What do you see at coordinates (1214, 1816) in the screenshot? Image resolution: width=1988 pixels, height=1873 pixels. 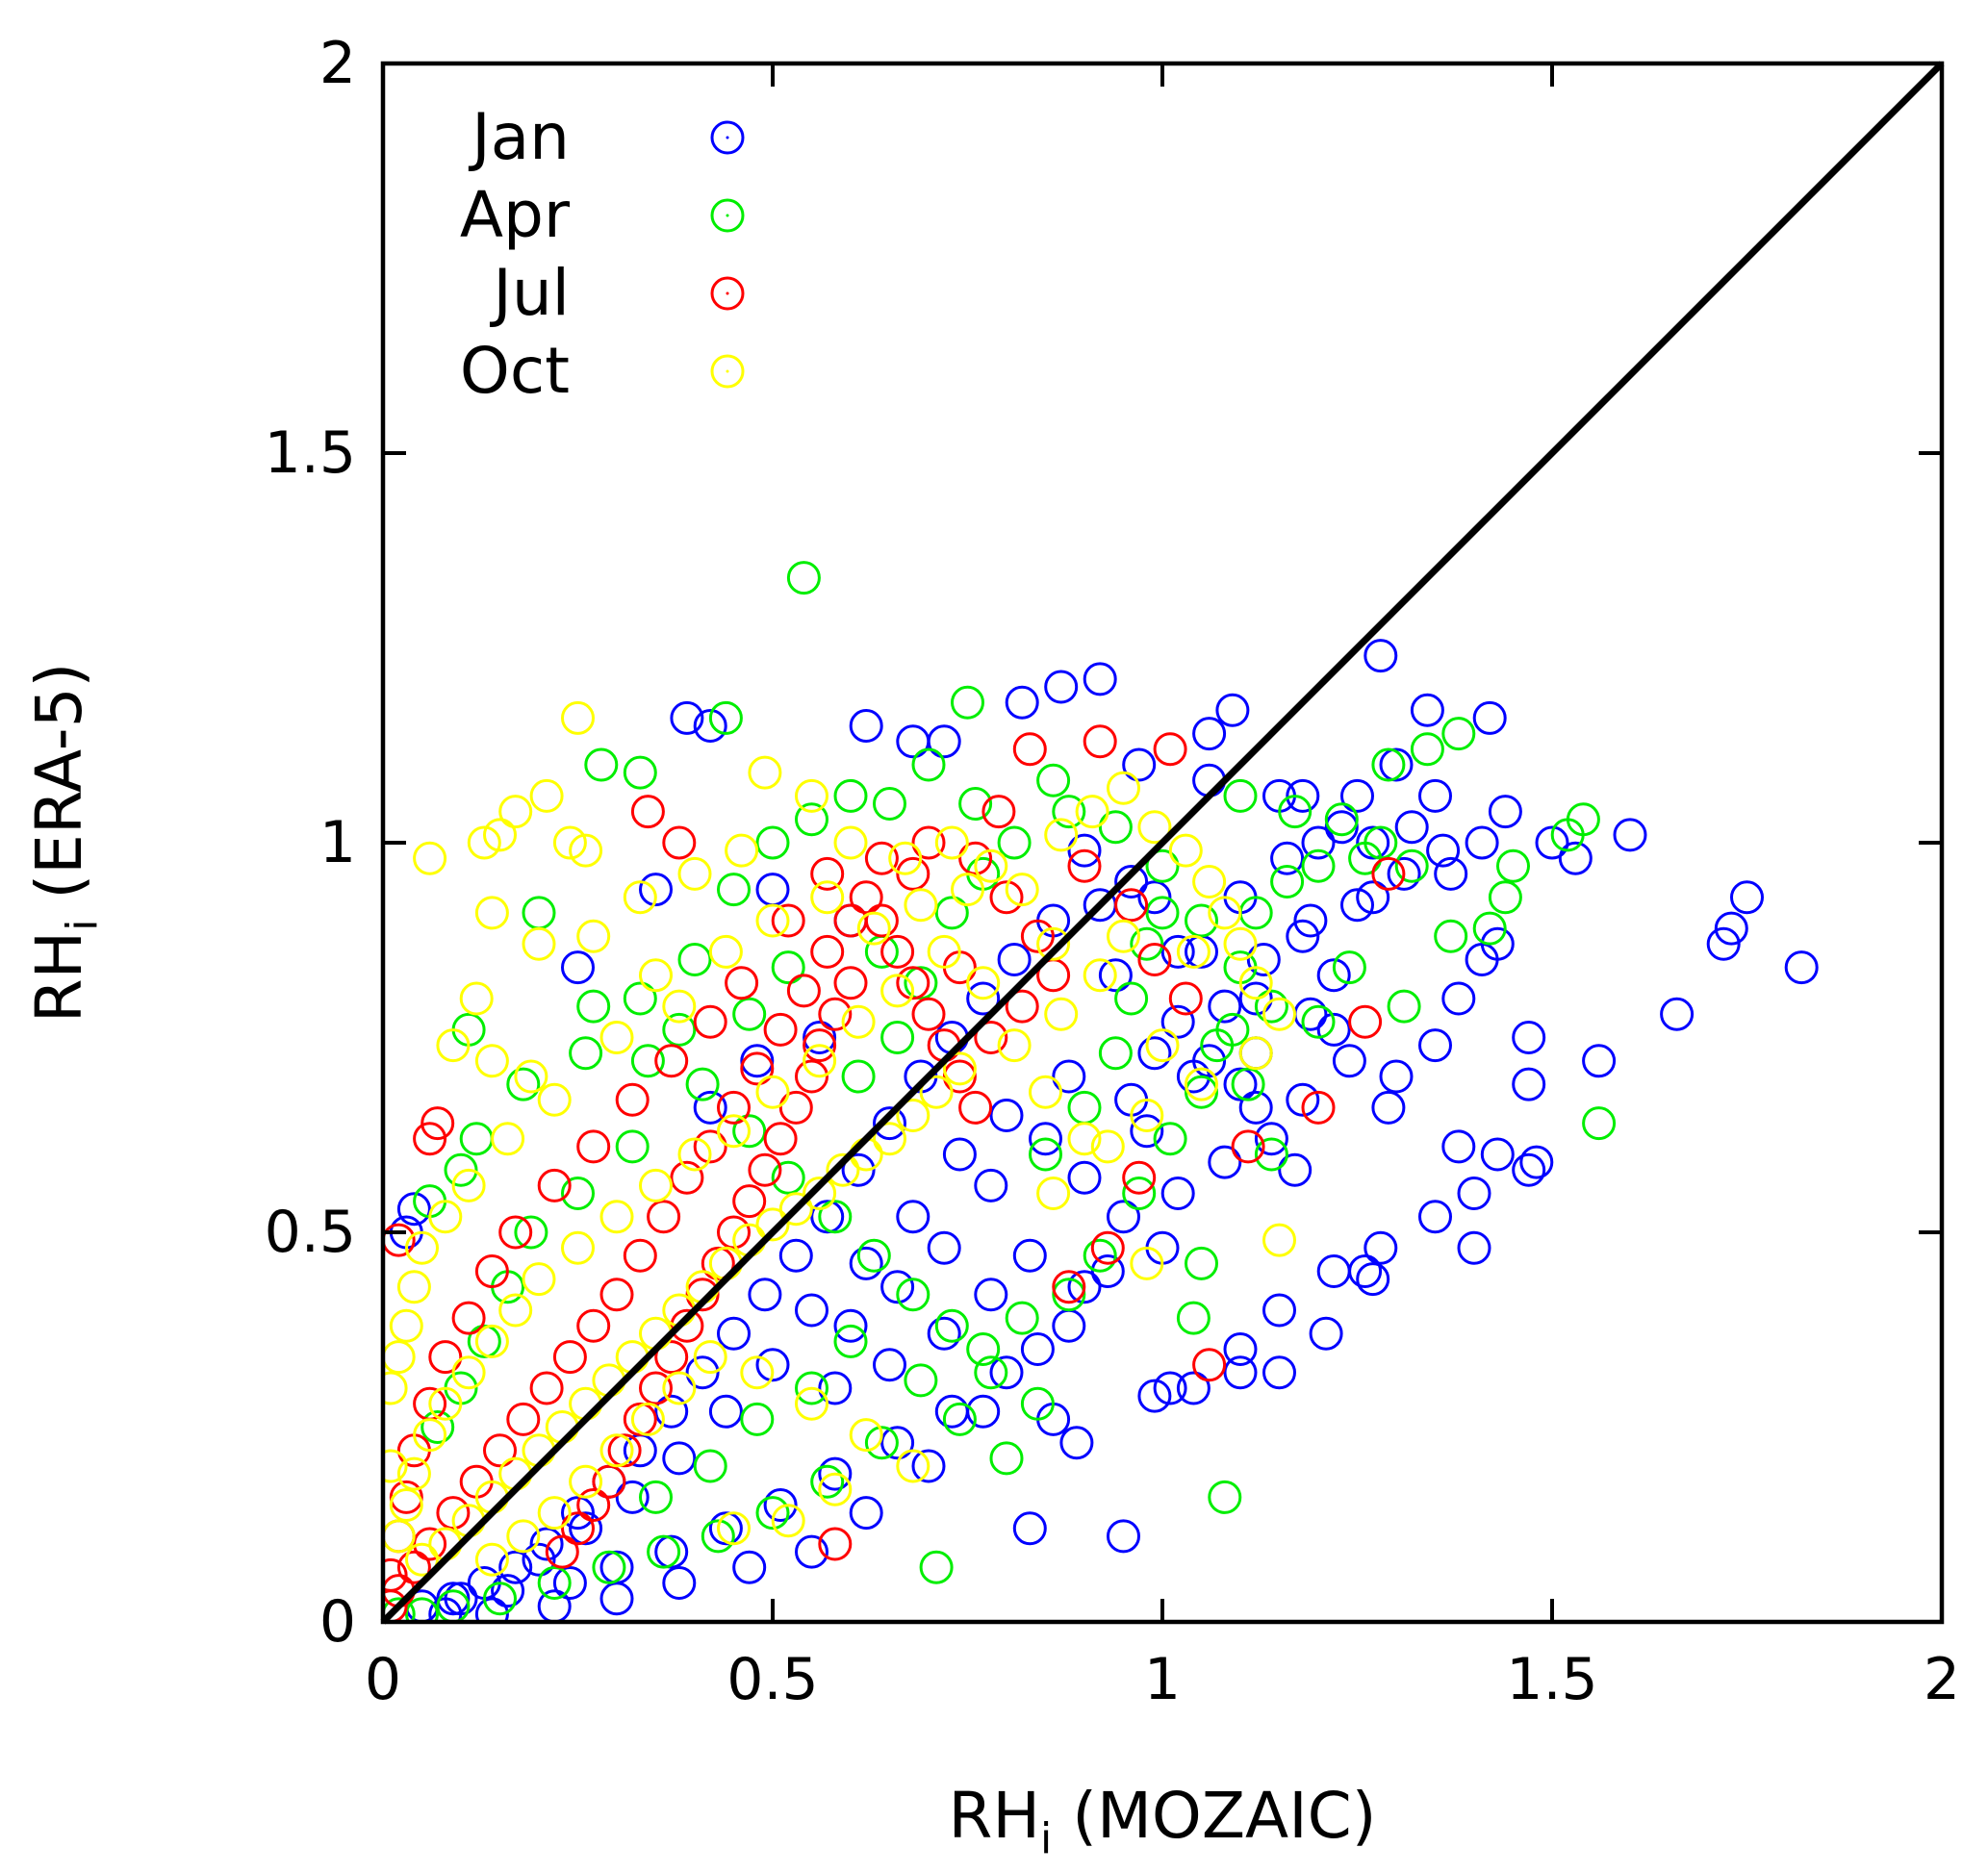 I see `x-axis-label-rest: (MOZAIC)` at bounding box center [1214, 1816].